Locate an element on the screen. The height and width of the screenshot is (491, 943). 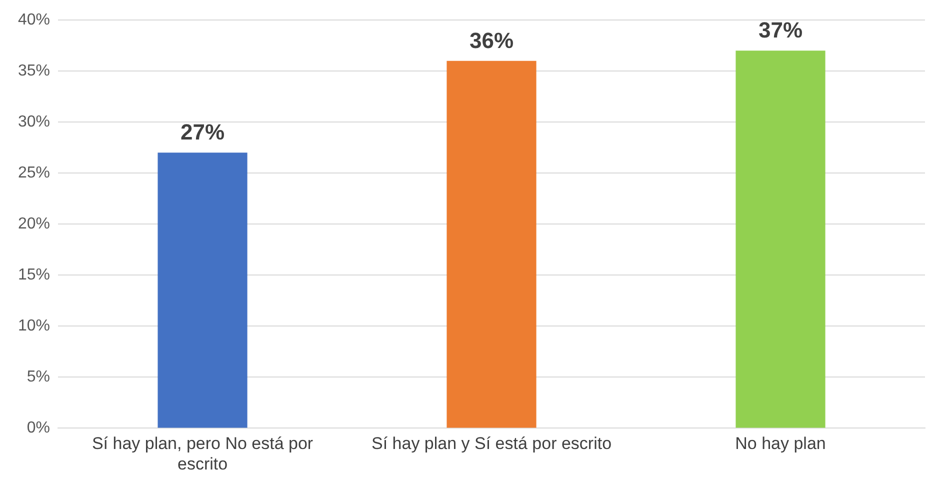
y-tick-label: 30% is located at coordinates (34, 121).